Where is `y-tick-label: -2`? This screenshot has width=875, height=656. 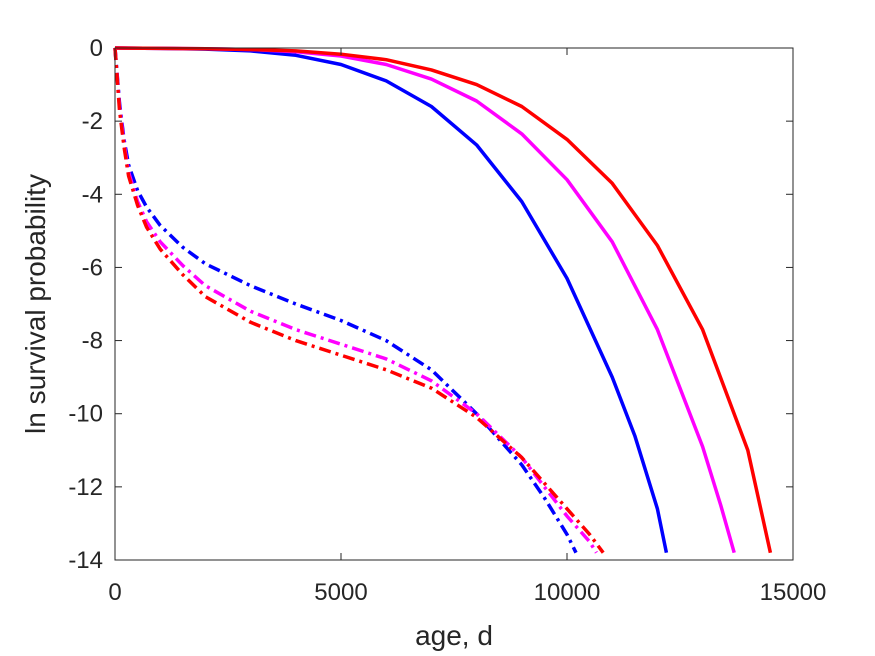 y-tick-label: -2 is located at coordinates (92, 121).